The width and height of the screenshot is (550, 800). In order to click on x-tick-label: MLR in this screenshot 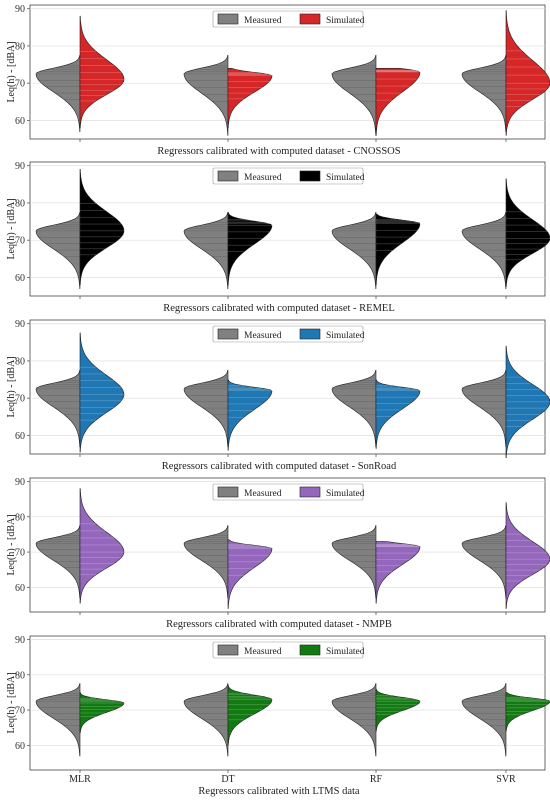, I will do `click(80, 779)`.